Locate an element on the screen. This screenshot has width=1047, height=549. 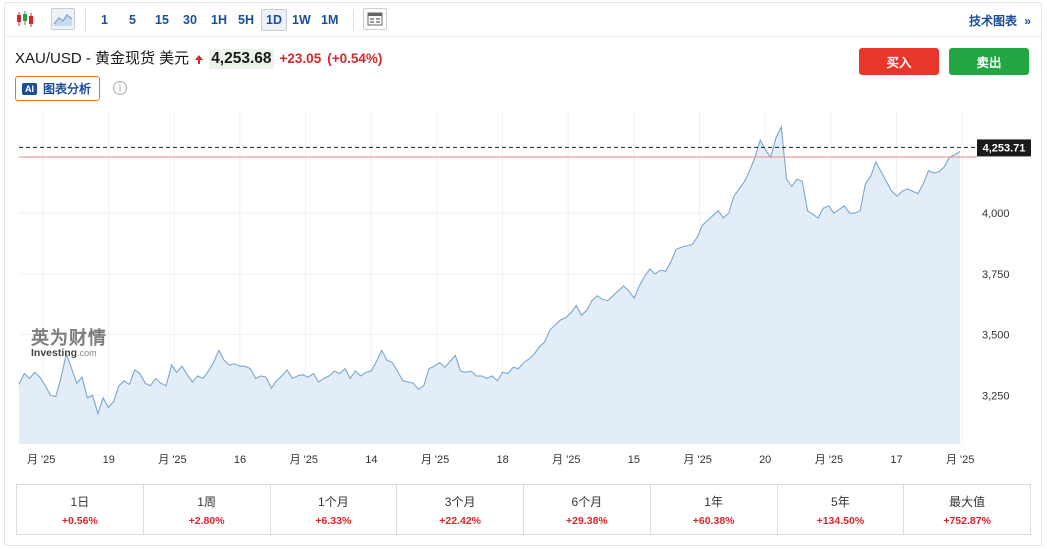
y-tick-label: 4,000 is located at coordinates (996, 214).